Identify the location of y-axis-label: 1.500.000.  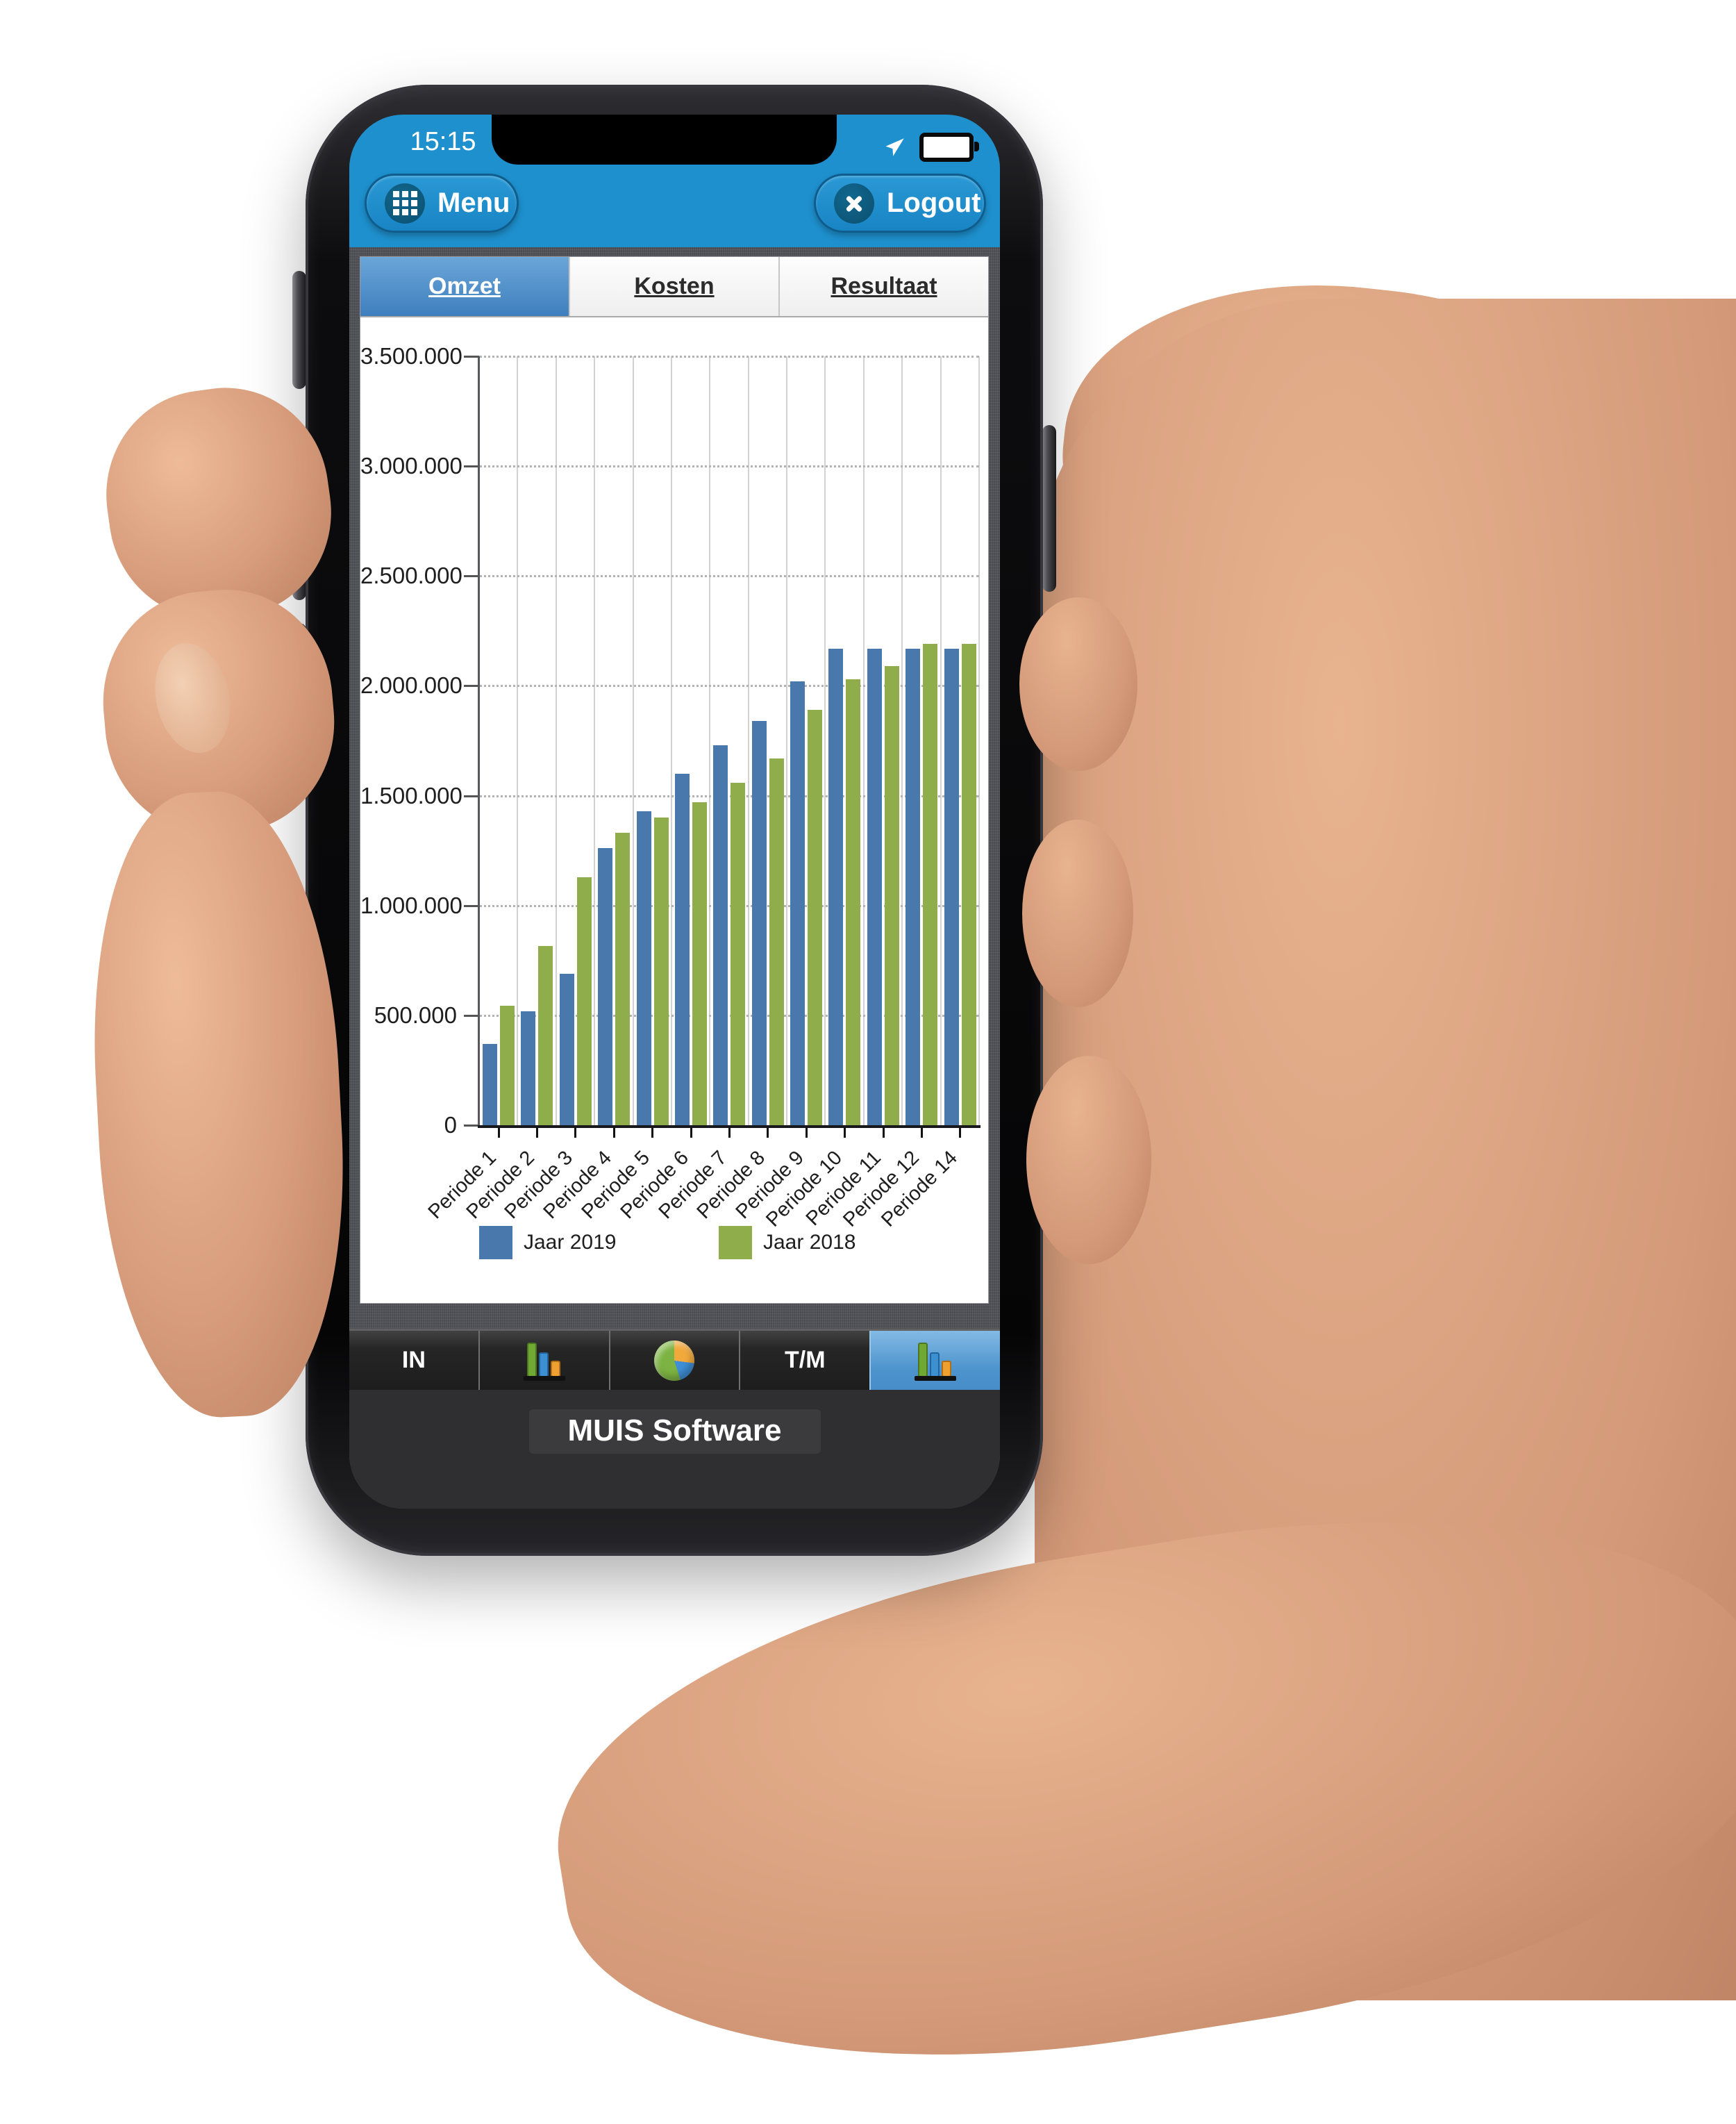
(411, 795).